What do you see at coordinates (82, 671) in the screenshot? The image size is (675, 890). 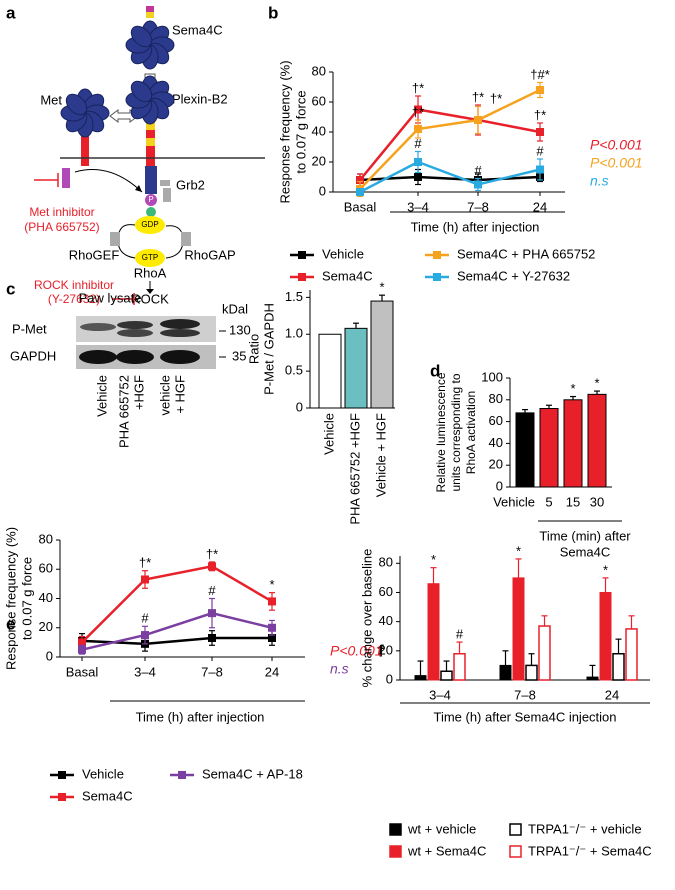 I see `x-tick-label: Basal` at bounding box center [82, 671].